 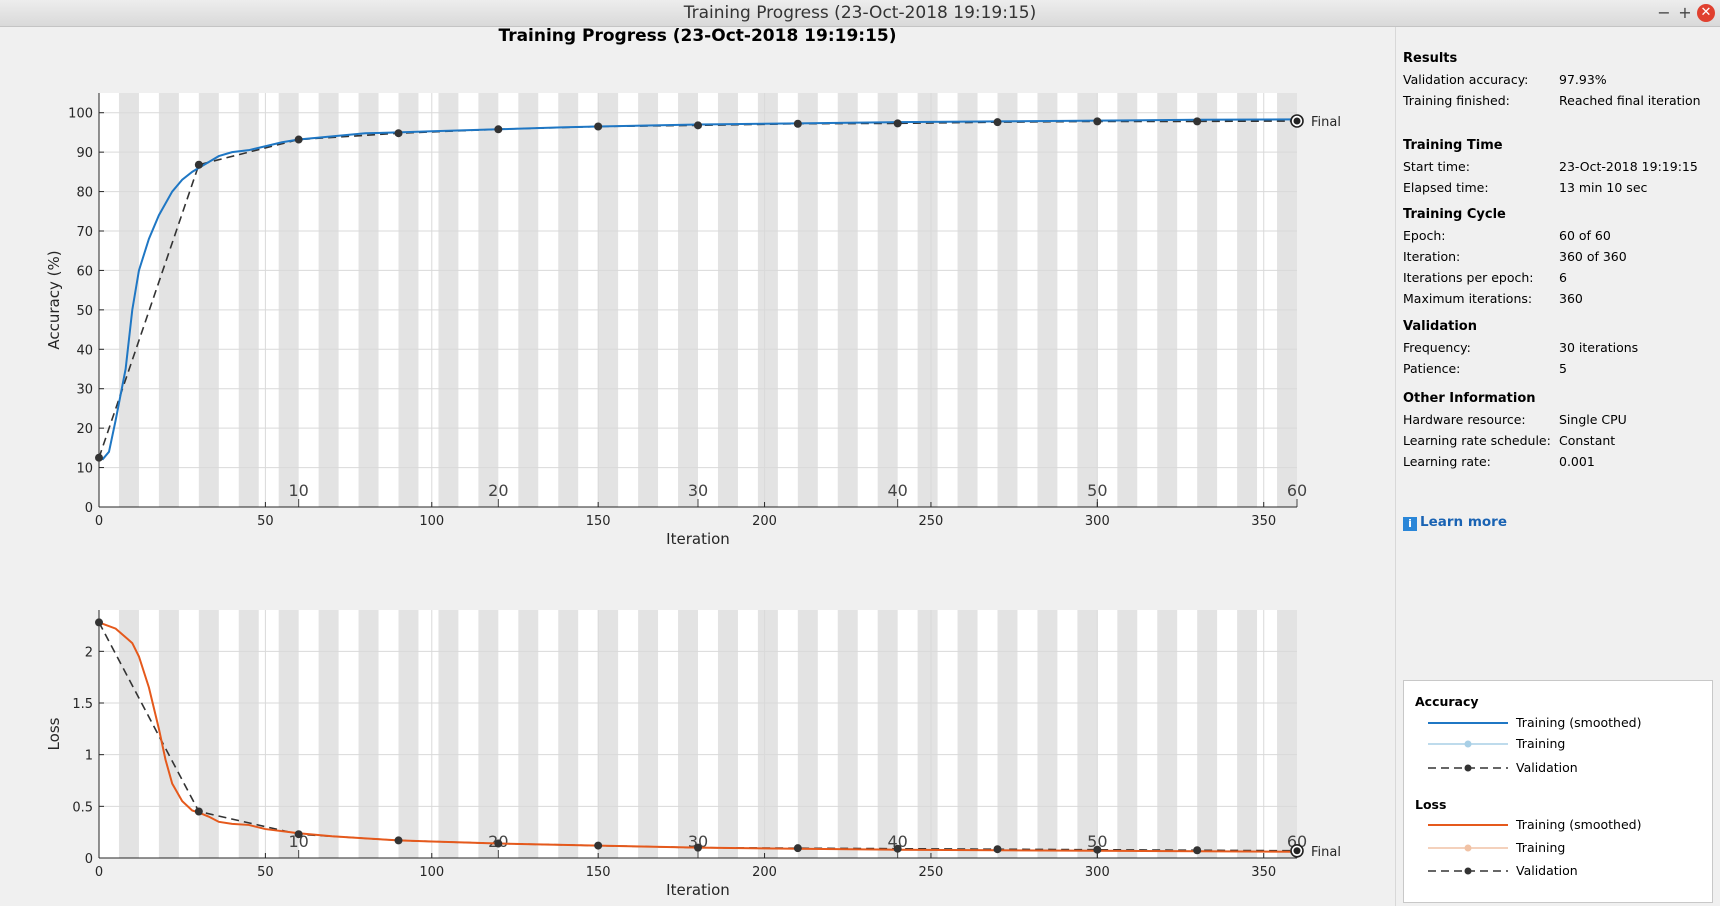 What do you see at coordinates (84, 232) in the screenshot?
I see `y-tick-label: 70` at bounding box center [84, 232].